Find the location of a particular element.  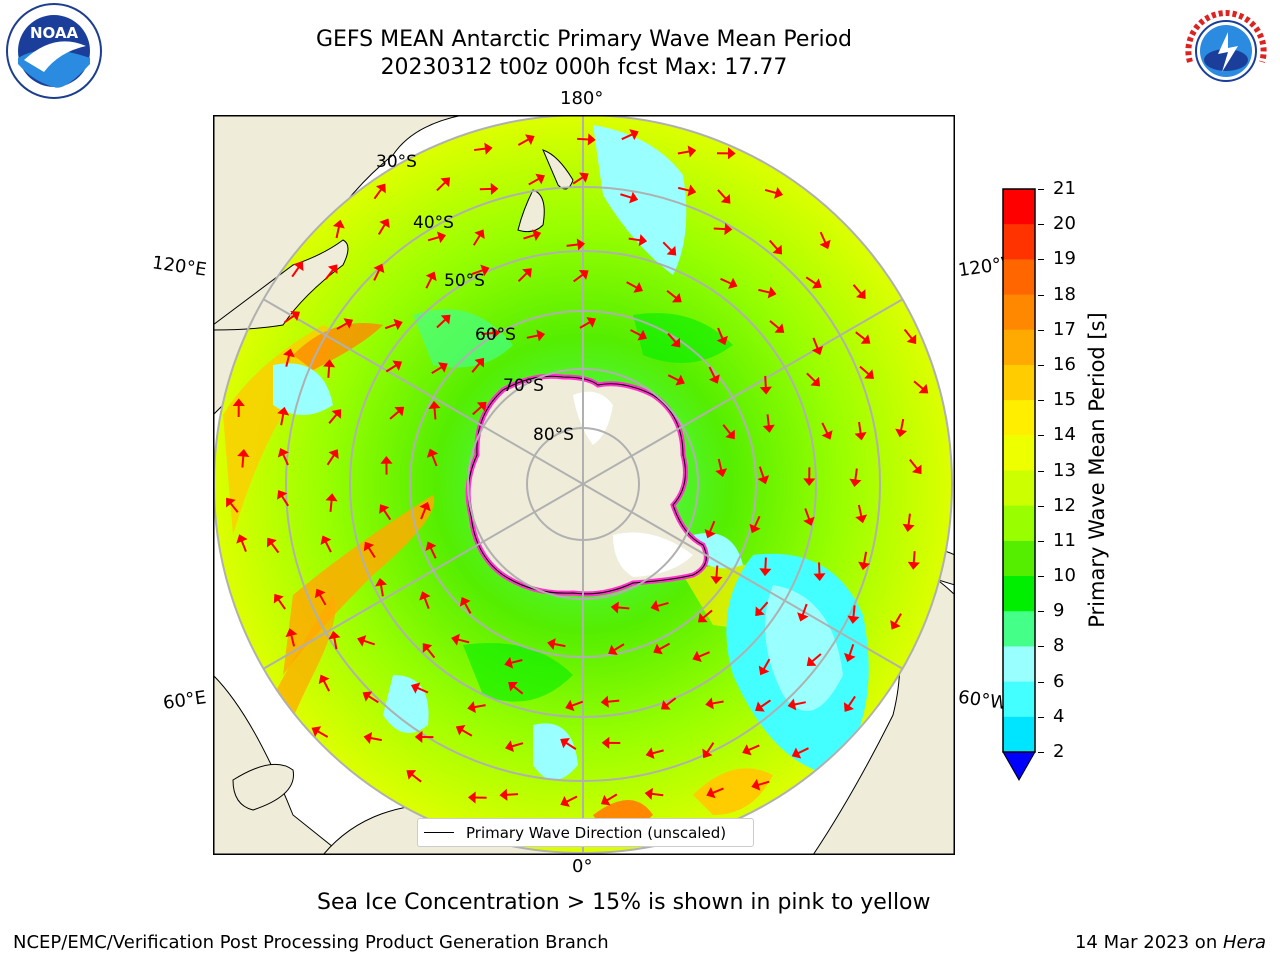

lat-label-80s: 80°S is located at coordinates (553, 435).